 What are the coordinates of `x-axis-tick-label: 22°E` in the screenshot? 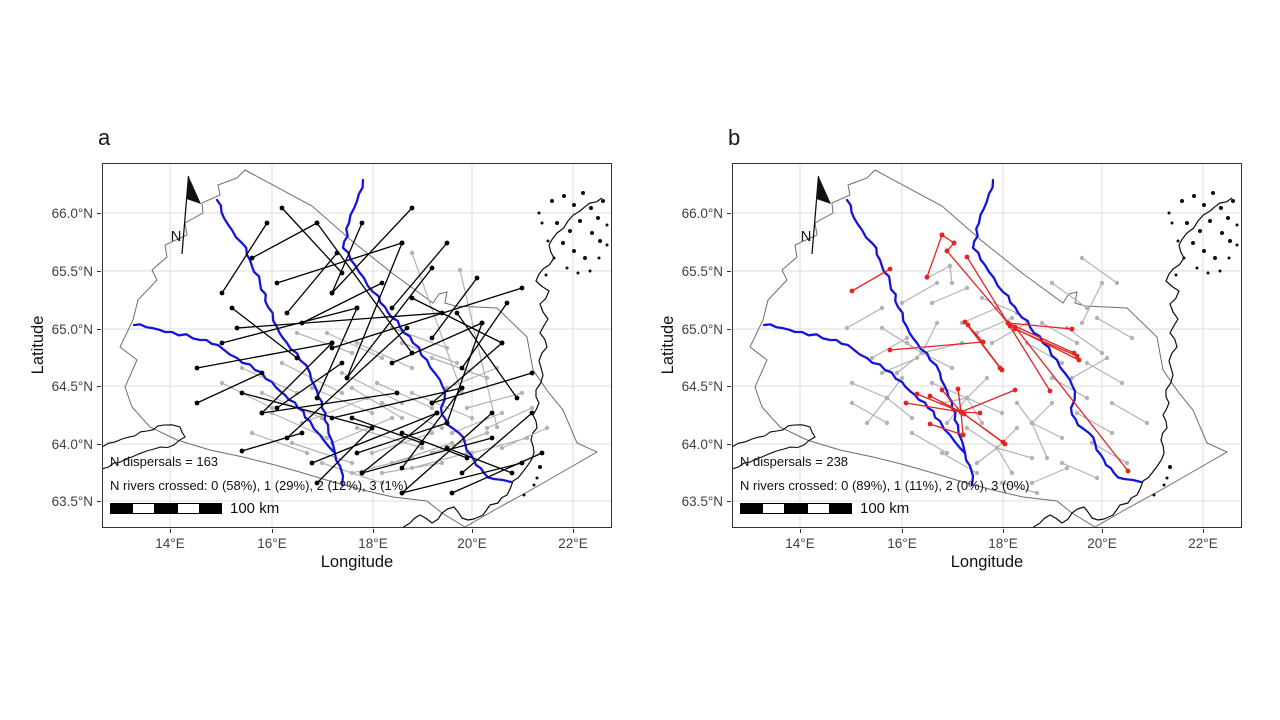 It's located at (573, 543).